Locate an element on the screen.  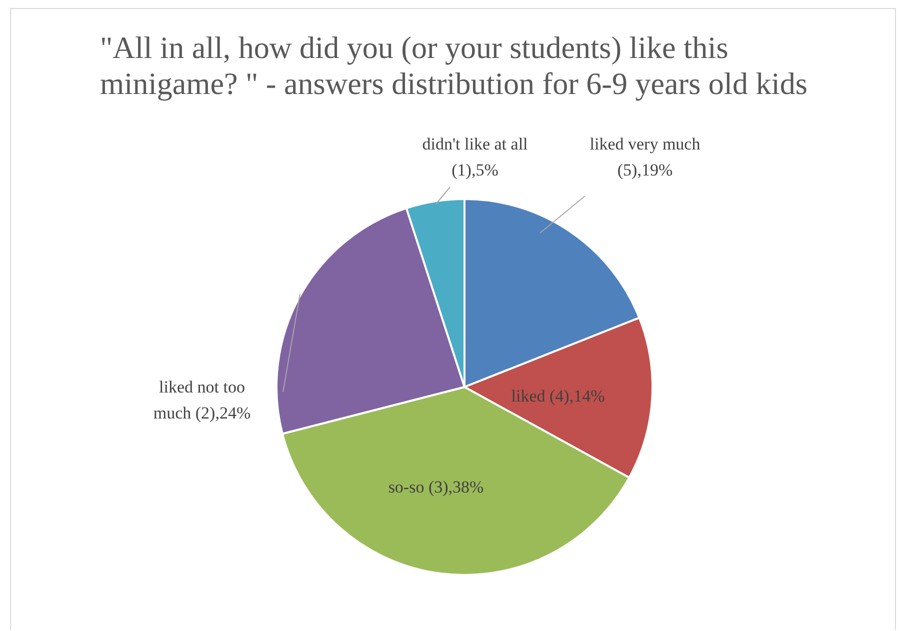
chart-title: "All in all, how did you (or your students) like this minigame? " - answers distribution for 6-9 years old kids is located at coordinates (454, 66).